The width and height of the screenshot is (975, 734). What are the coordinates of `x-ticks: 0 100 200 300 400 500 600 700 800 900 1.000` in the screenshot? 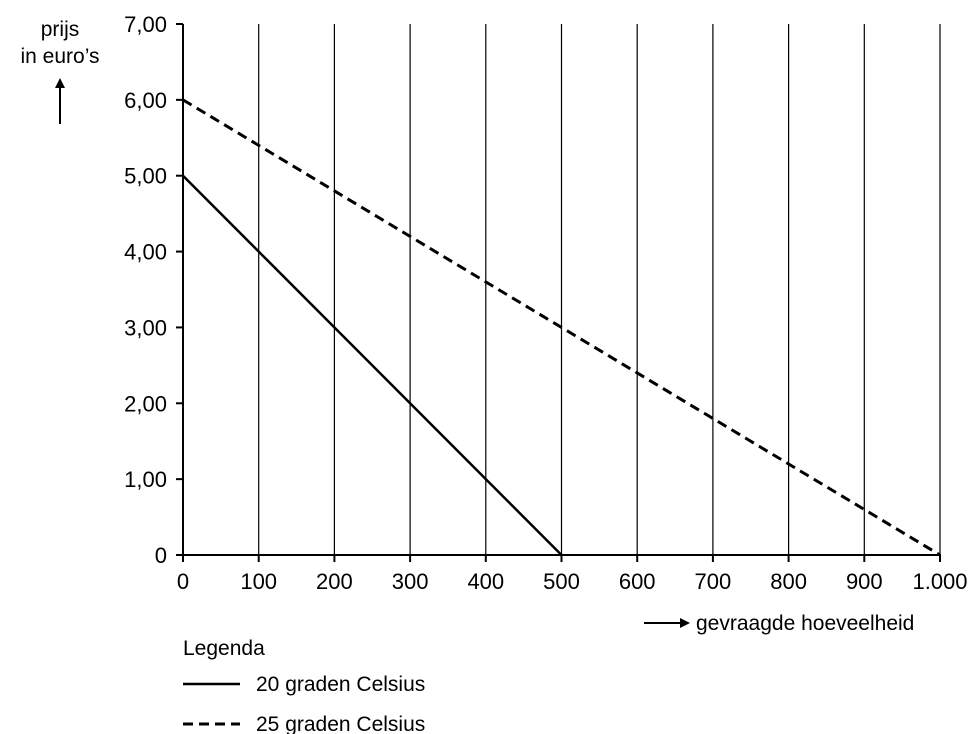 It's located at (572, 574).